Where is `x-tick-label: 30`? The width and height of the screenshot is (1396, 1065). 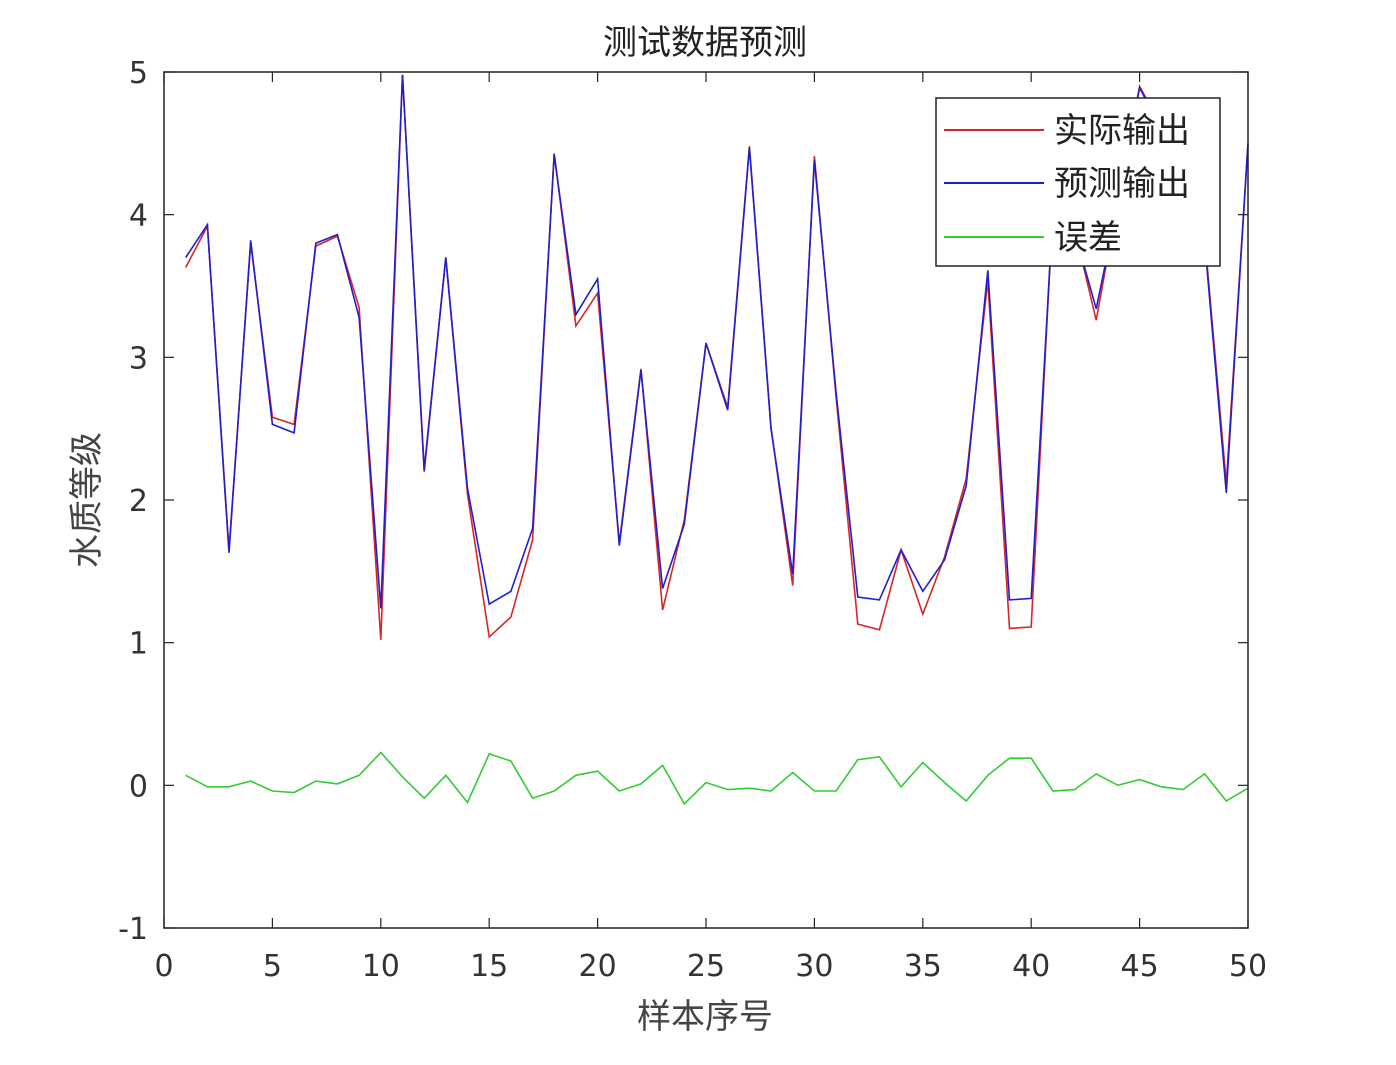
x-tick-label: 30 is located at coordinates (814, 966).